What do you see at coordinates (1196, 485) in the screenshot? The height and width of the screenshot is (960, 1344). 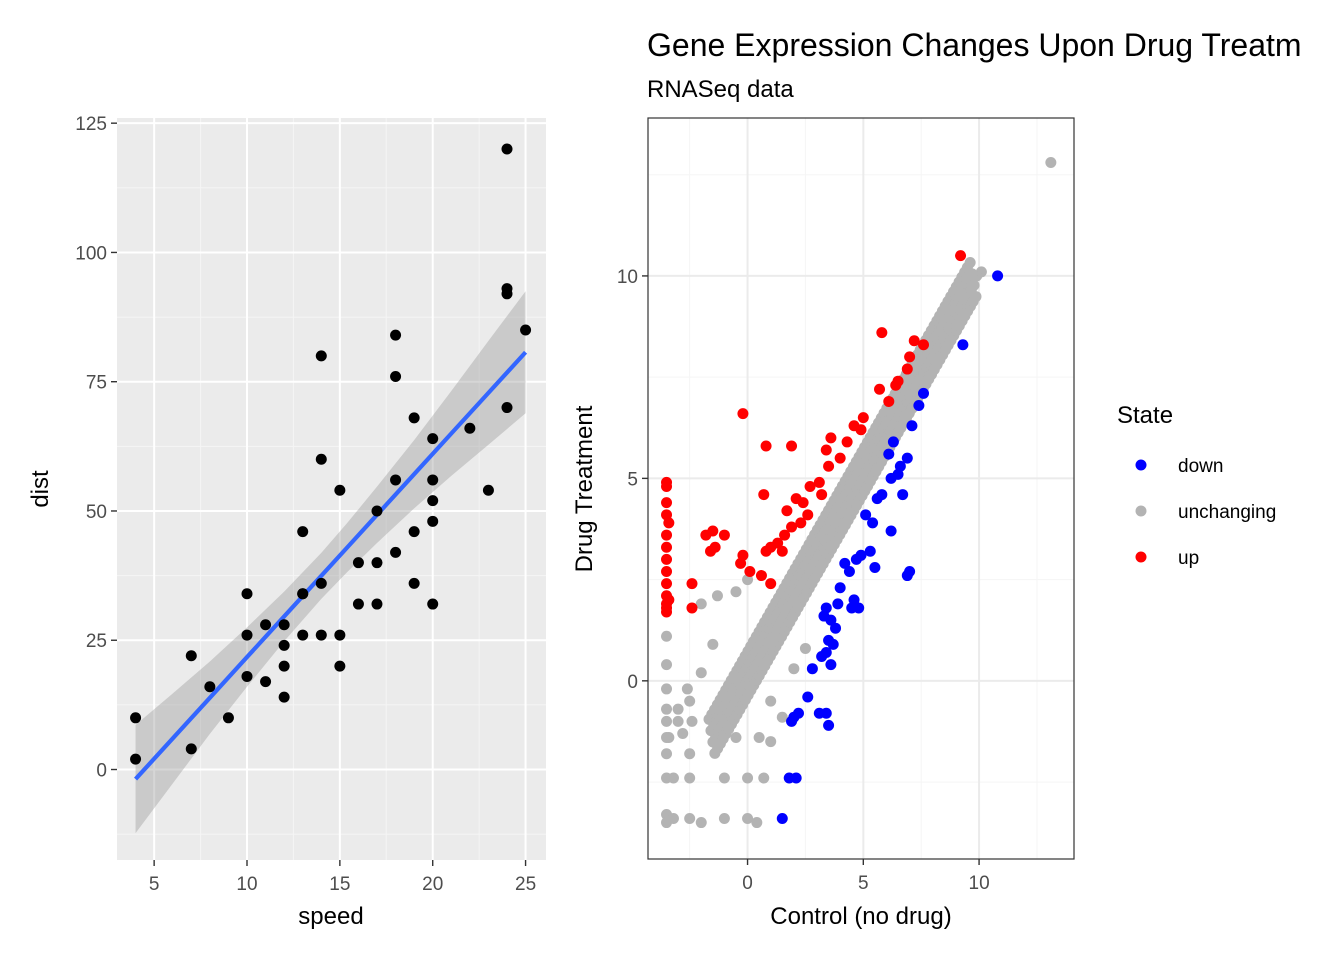 I see `legend: State down unchanging up` at bounding box center [1196, 485].